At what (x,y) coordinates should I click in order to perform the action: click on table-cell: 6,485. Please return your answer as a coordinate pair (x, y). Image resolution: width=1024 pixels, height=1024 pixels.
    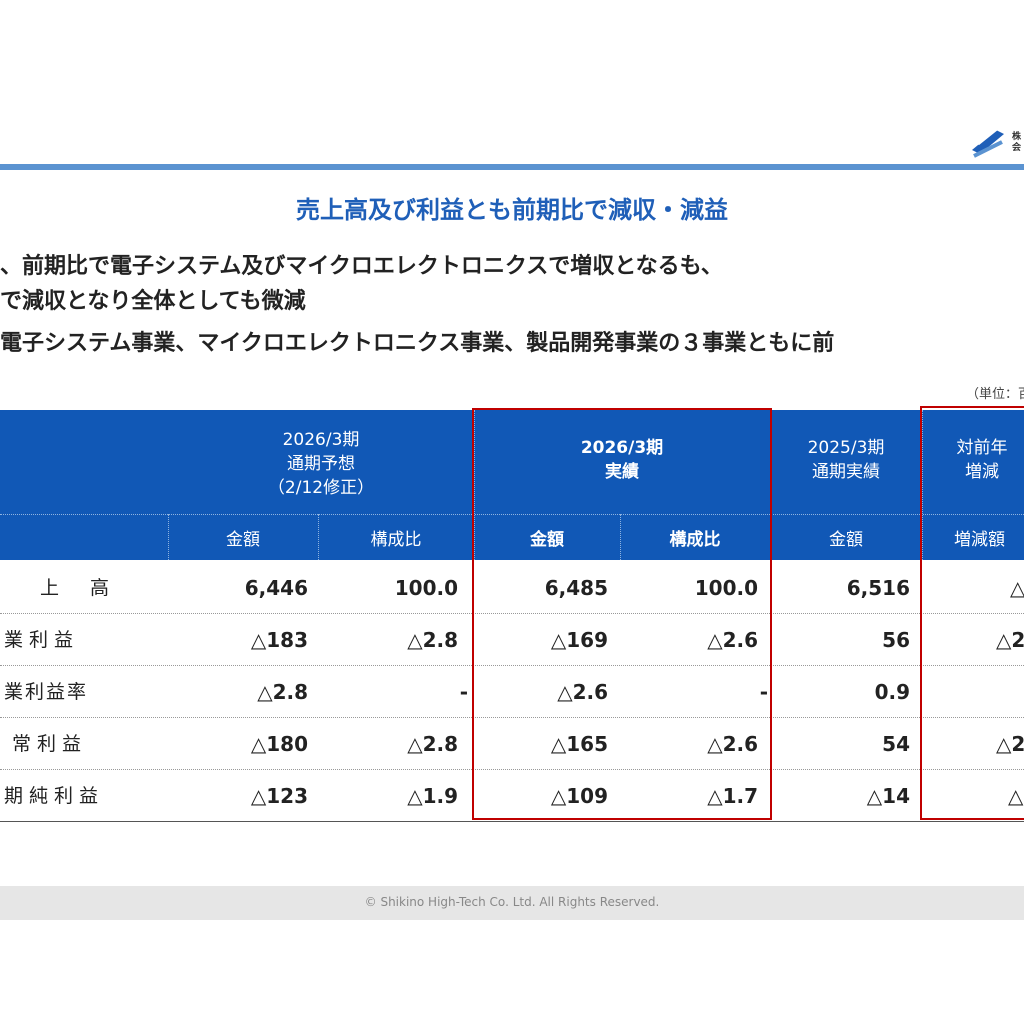
    Looking at the image, I should click on (576, 588).